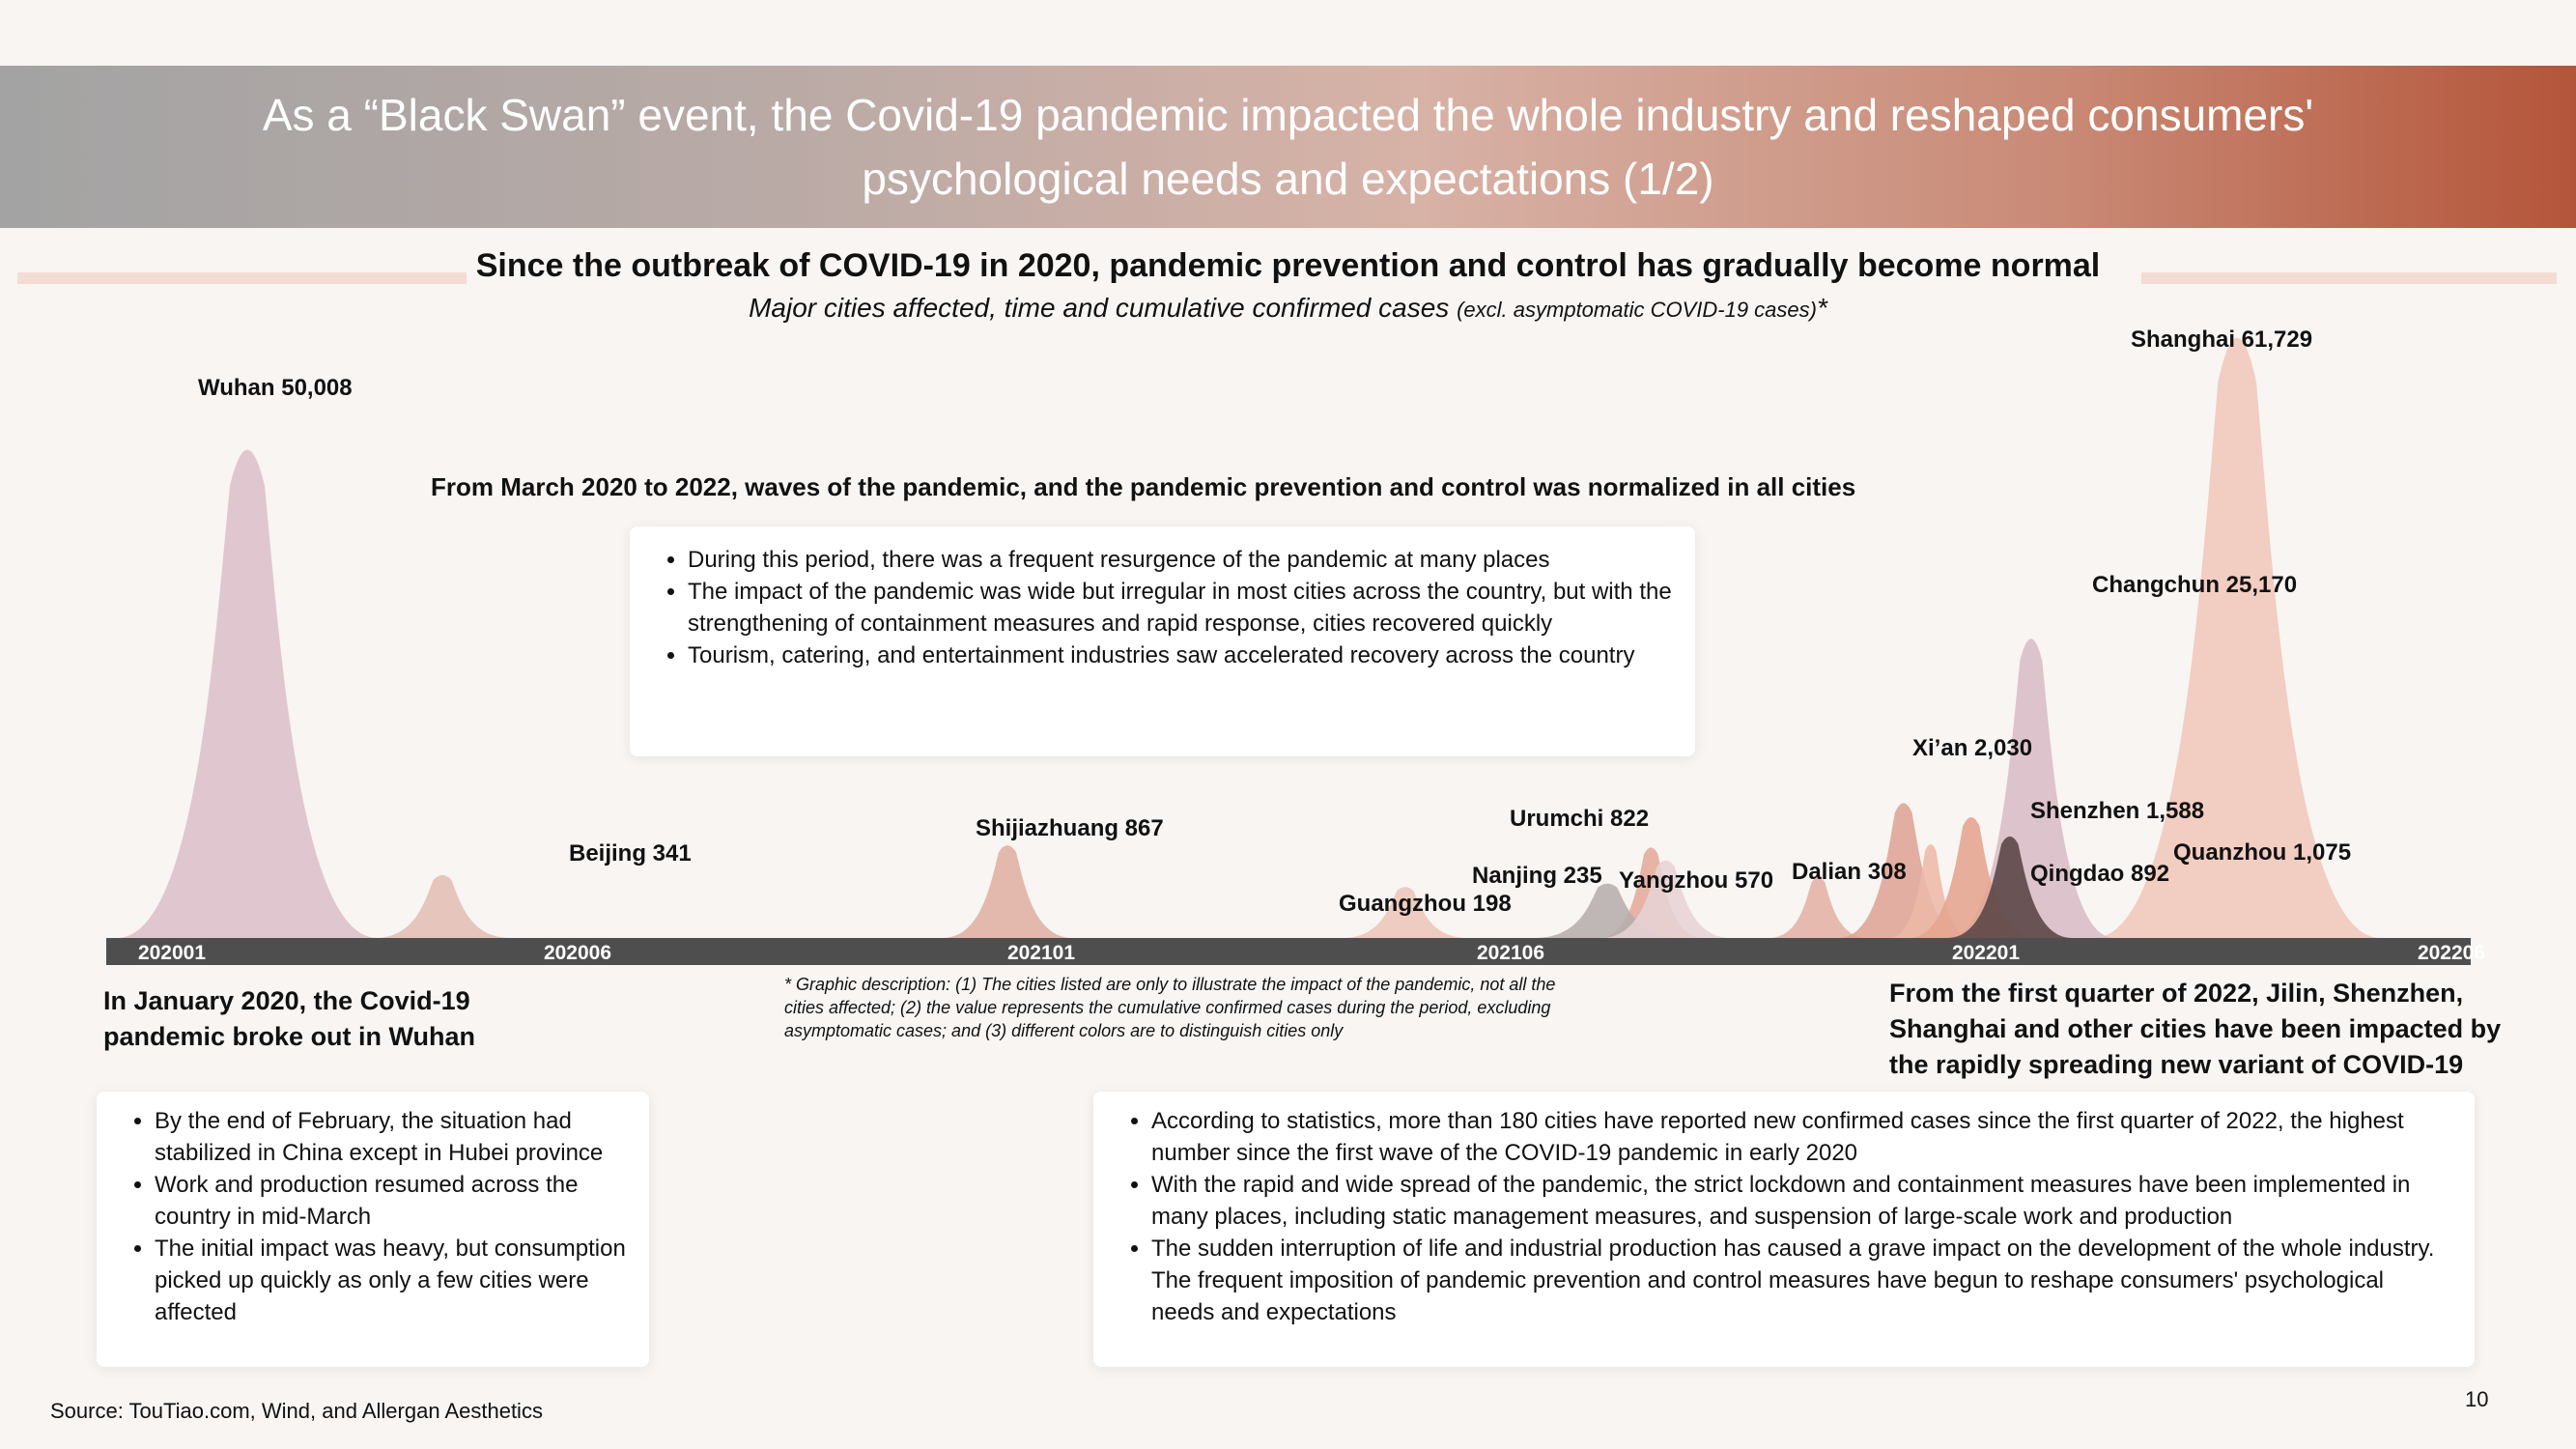 Image resolution: width=2576 pixels, height=1449 pixels. What do you see at coordinates (1972, 748) in the screenshot?
I see `city-label-xian: Xi’an 2,030` at bounding box center [1972, 748].